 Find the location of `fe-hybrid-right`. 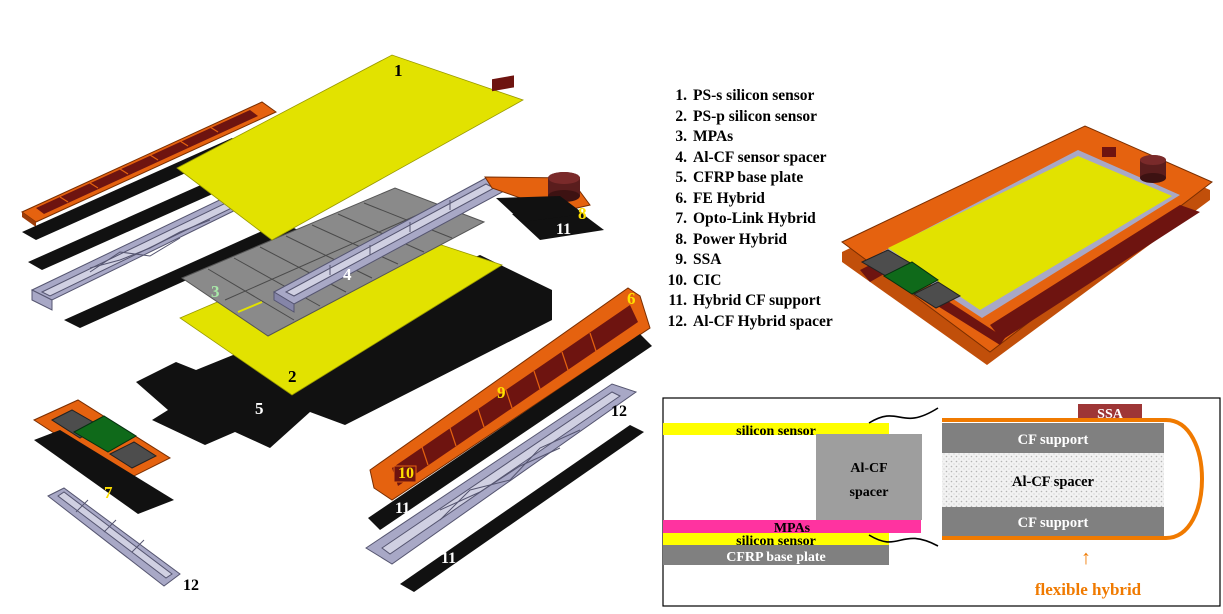

fe-hybrid-right is located at coordinates (510, 394).